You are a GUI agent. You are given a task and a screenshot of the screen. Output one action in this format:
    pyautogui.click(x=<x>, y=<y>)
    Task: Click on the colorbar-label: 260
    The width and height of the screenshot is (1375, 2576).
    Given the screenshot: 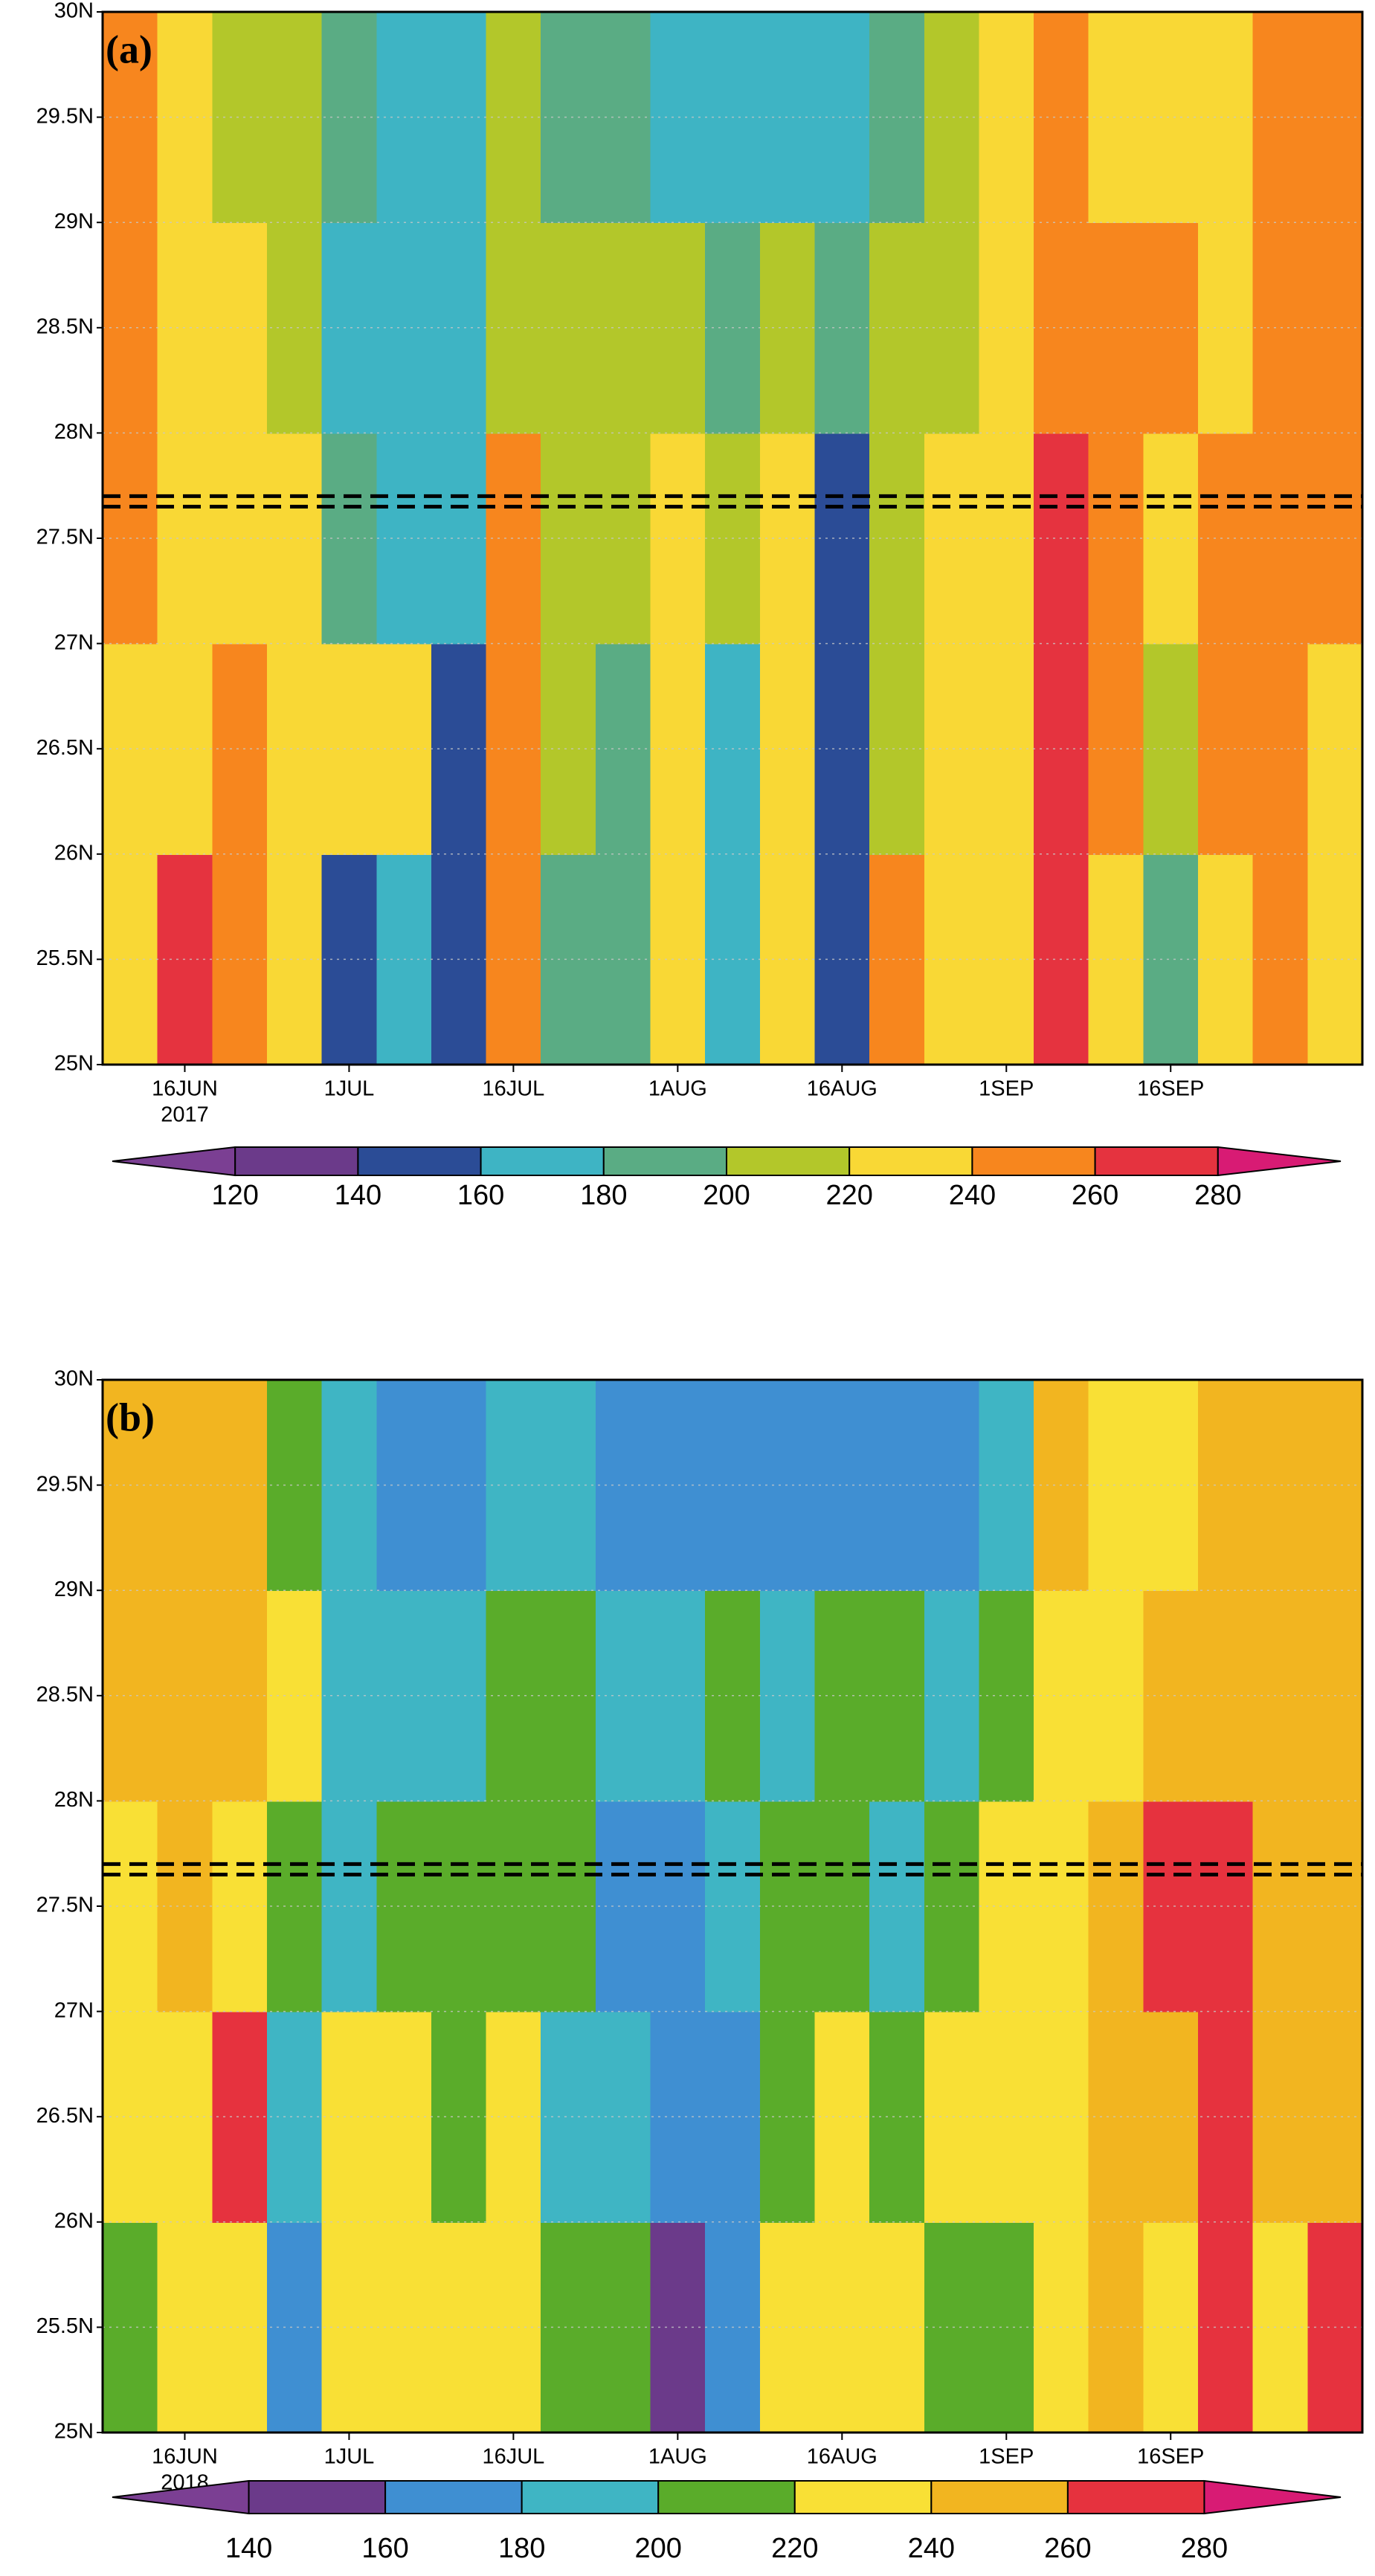 What is the action you would take?
    pyautogui.click(x=1095, y=1195)
    